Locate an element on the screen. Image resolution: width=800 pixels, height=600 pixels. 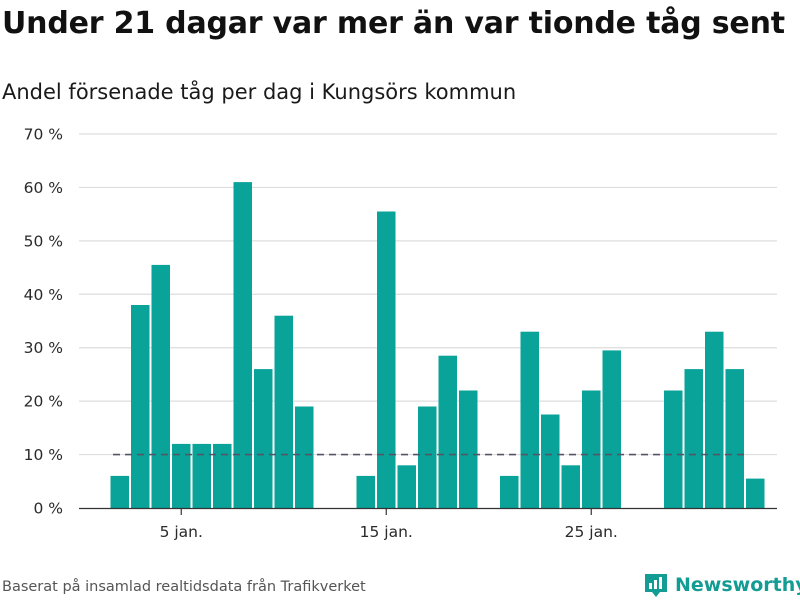
brand-name: Newsworthy is located at coordinates (737, 585).